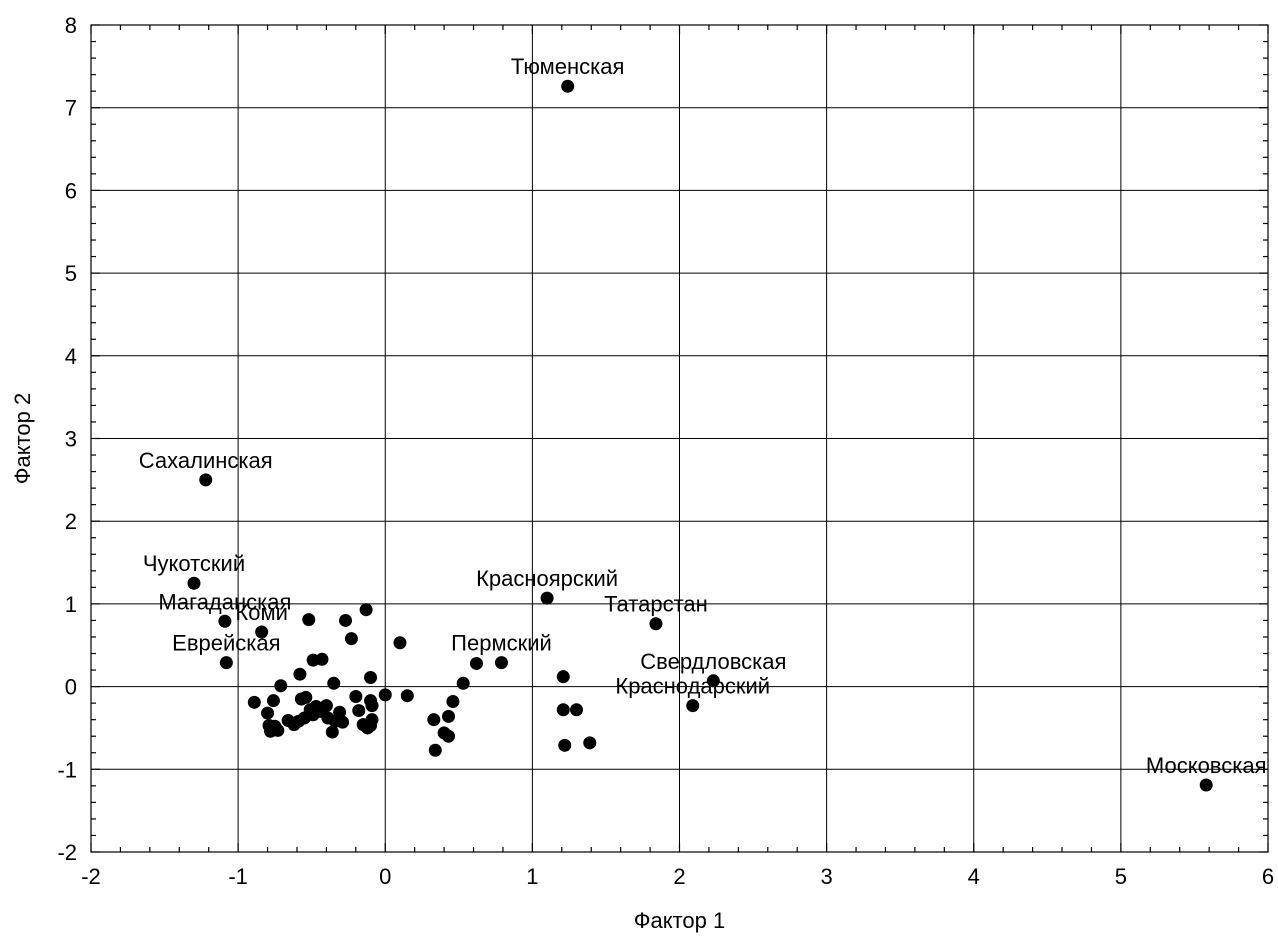 The image size is (1278, 940). Describe the element at coordinates (71, 521) in the screenshot. I see `y-tick-label: 2` at that location.